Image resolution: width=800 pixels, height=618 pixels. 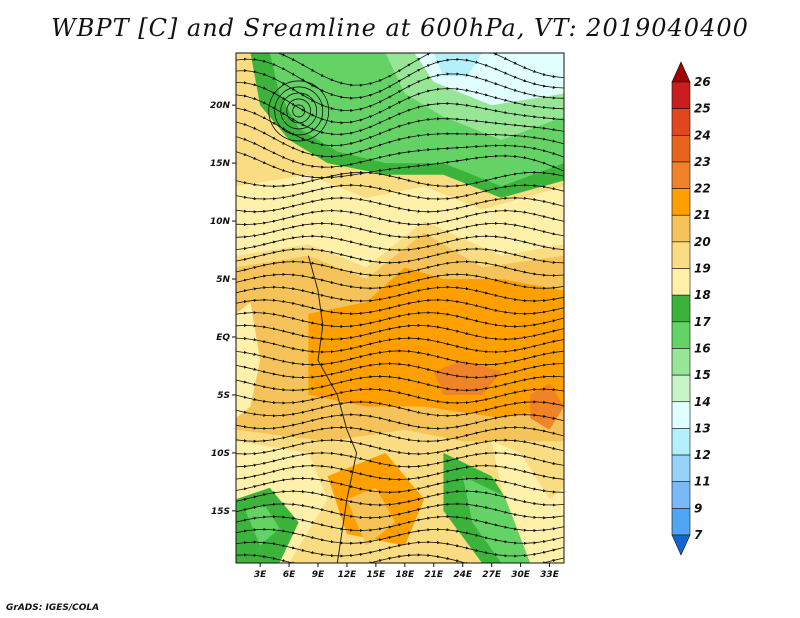 What do you see at coordinates (702, 482) in the screenshot?
I see `colorbar-label: 11` at bounding box center [702, 482].